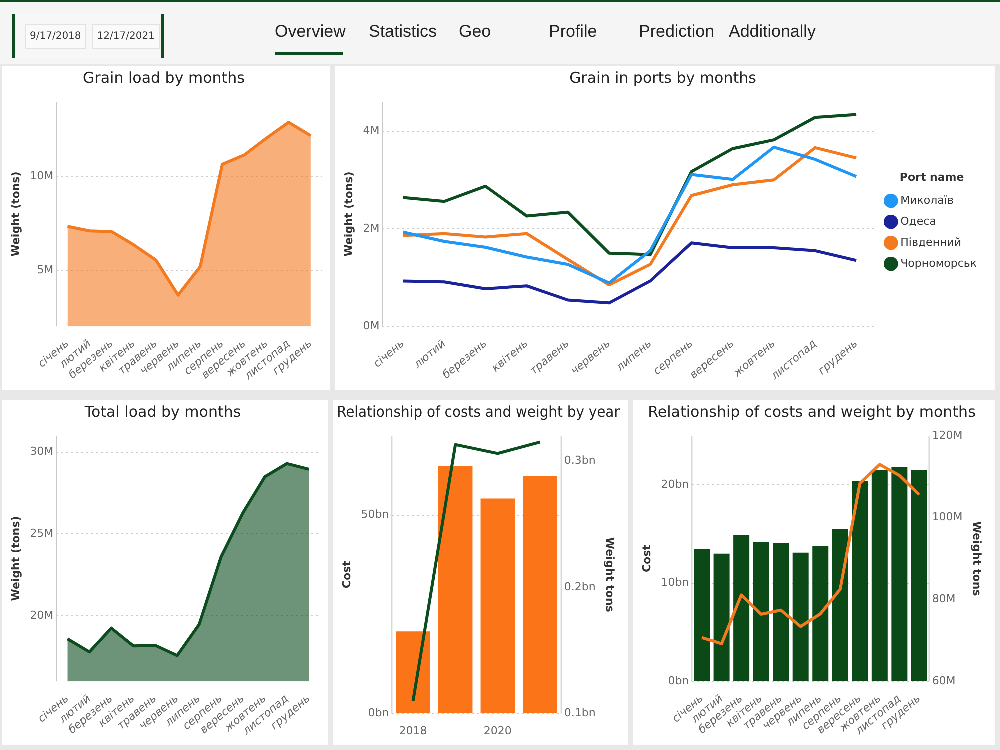  I want to click on text: Additionally, so click(772, 31).